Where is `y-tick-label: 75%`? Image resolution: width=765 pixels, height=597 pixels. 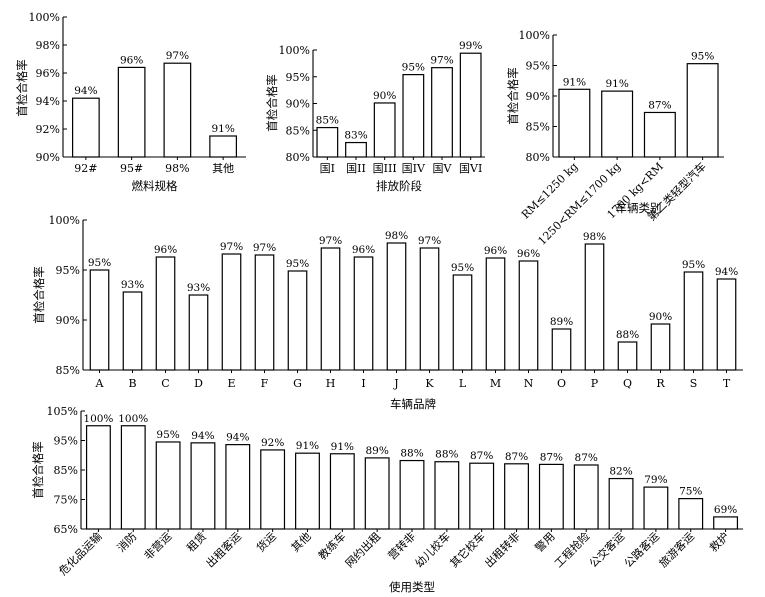 y-tick-label: 75% is located at coordinates (66, 500).